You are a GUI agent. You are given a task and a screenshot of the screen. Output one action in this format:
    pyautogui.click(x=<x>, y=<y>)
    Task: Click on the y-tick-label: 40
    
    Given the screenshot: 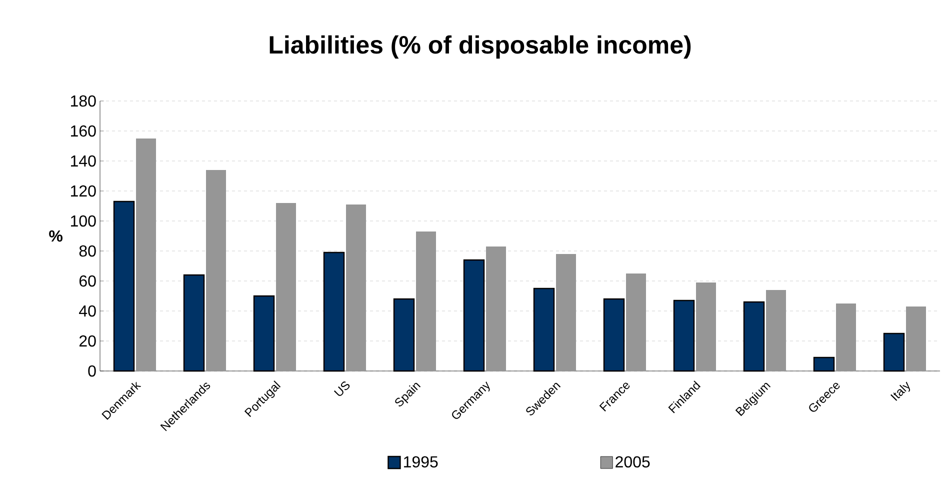 What is the action you would take?
    pyautogui.click(x=87, y=311)
    